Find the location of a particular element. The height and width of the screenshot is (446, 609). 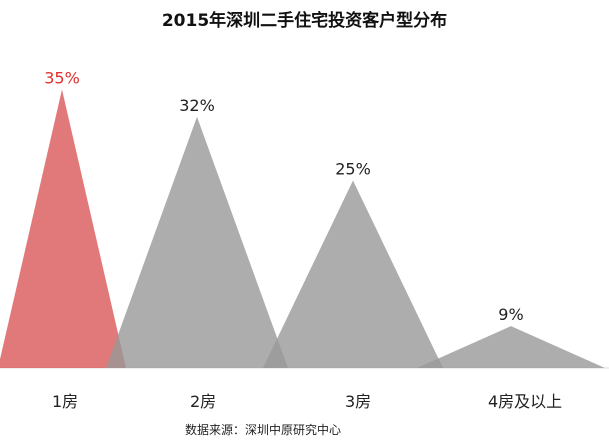

source-note: 数据来源：深圳中原研究中心 is located at coordinates (263, 430).